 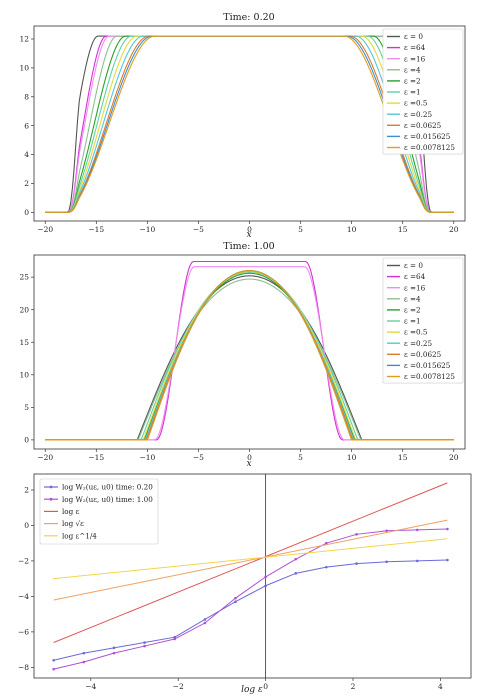 What do you see at coordinates (440, 686) in the screenshot?
I see `x-tick-label-c-4: 4` at bounding box center [440, 686].